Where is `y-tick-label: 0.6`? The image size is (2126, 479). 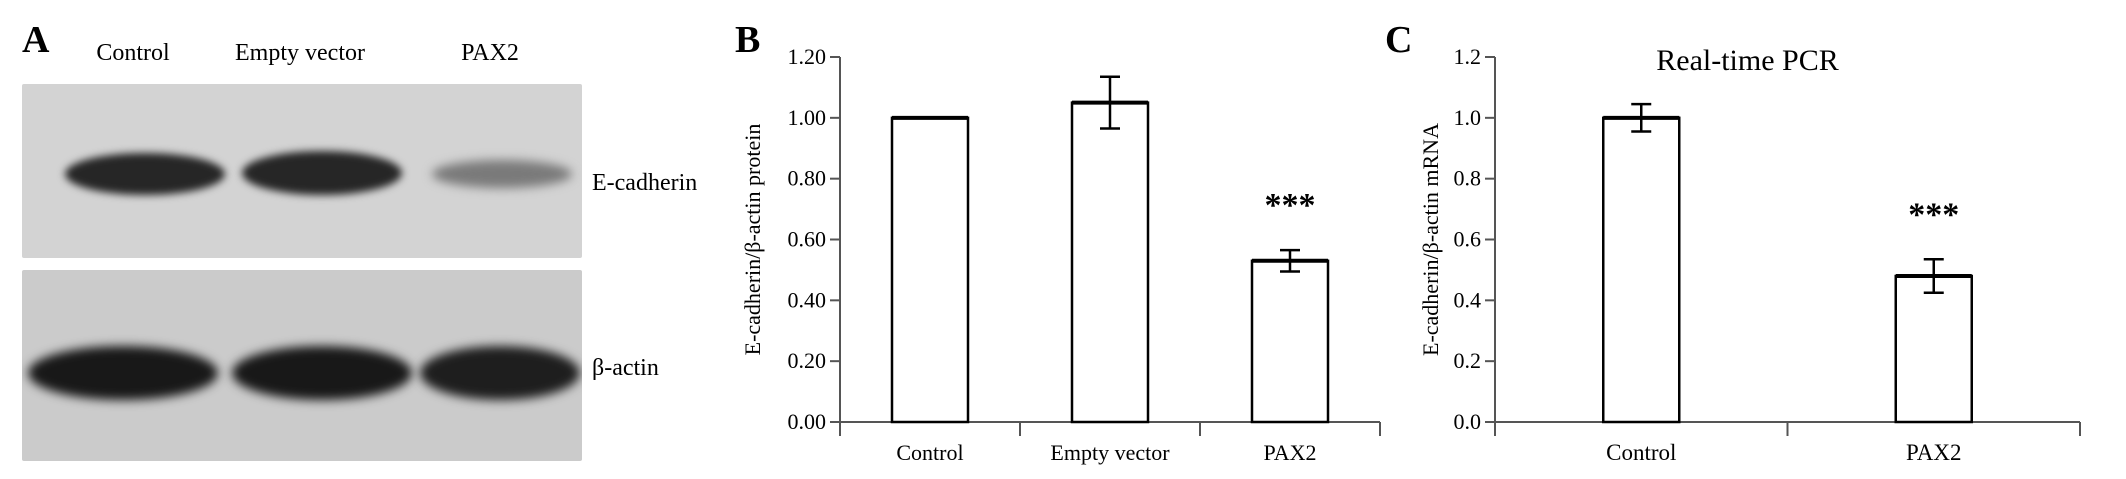 y-tick-label: 0.6 is located at coordinates (1468, 239).